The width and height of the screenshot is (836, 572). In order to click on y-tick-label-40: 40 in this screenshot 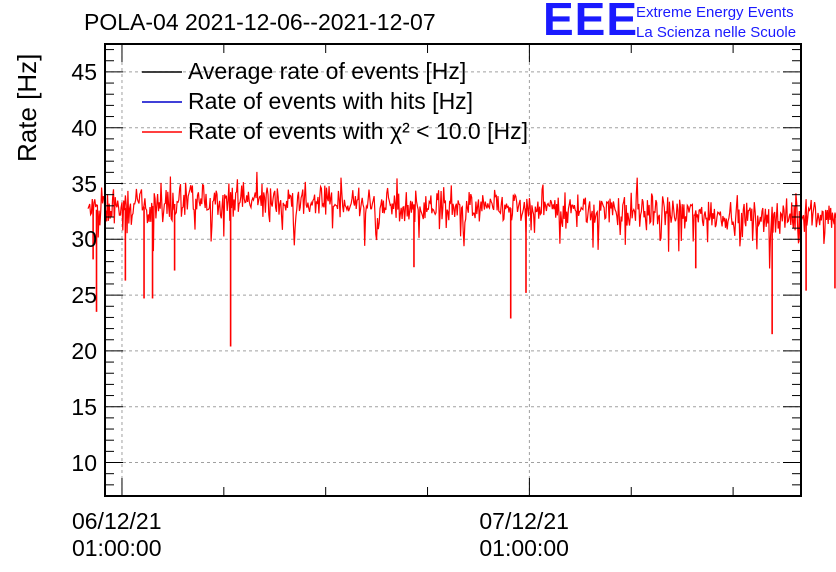, I will do `click(84, 127)`.